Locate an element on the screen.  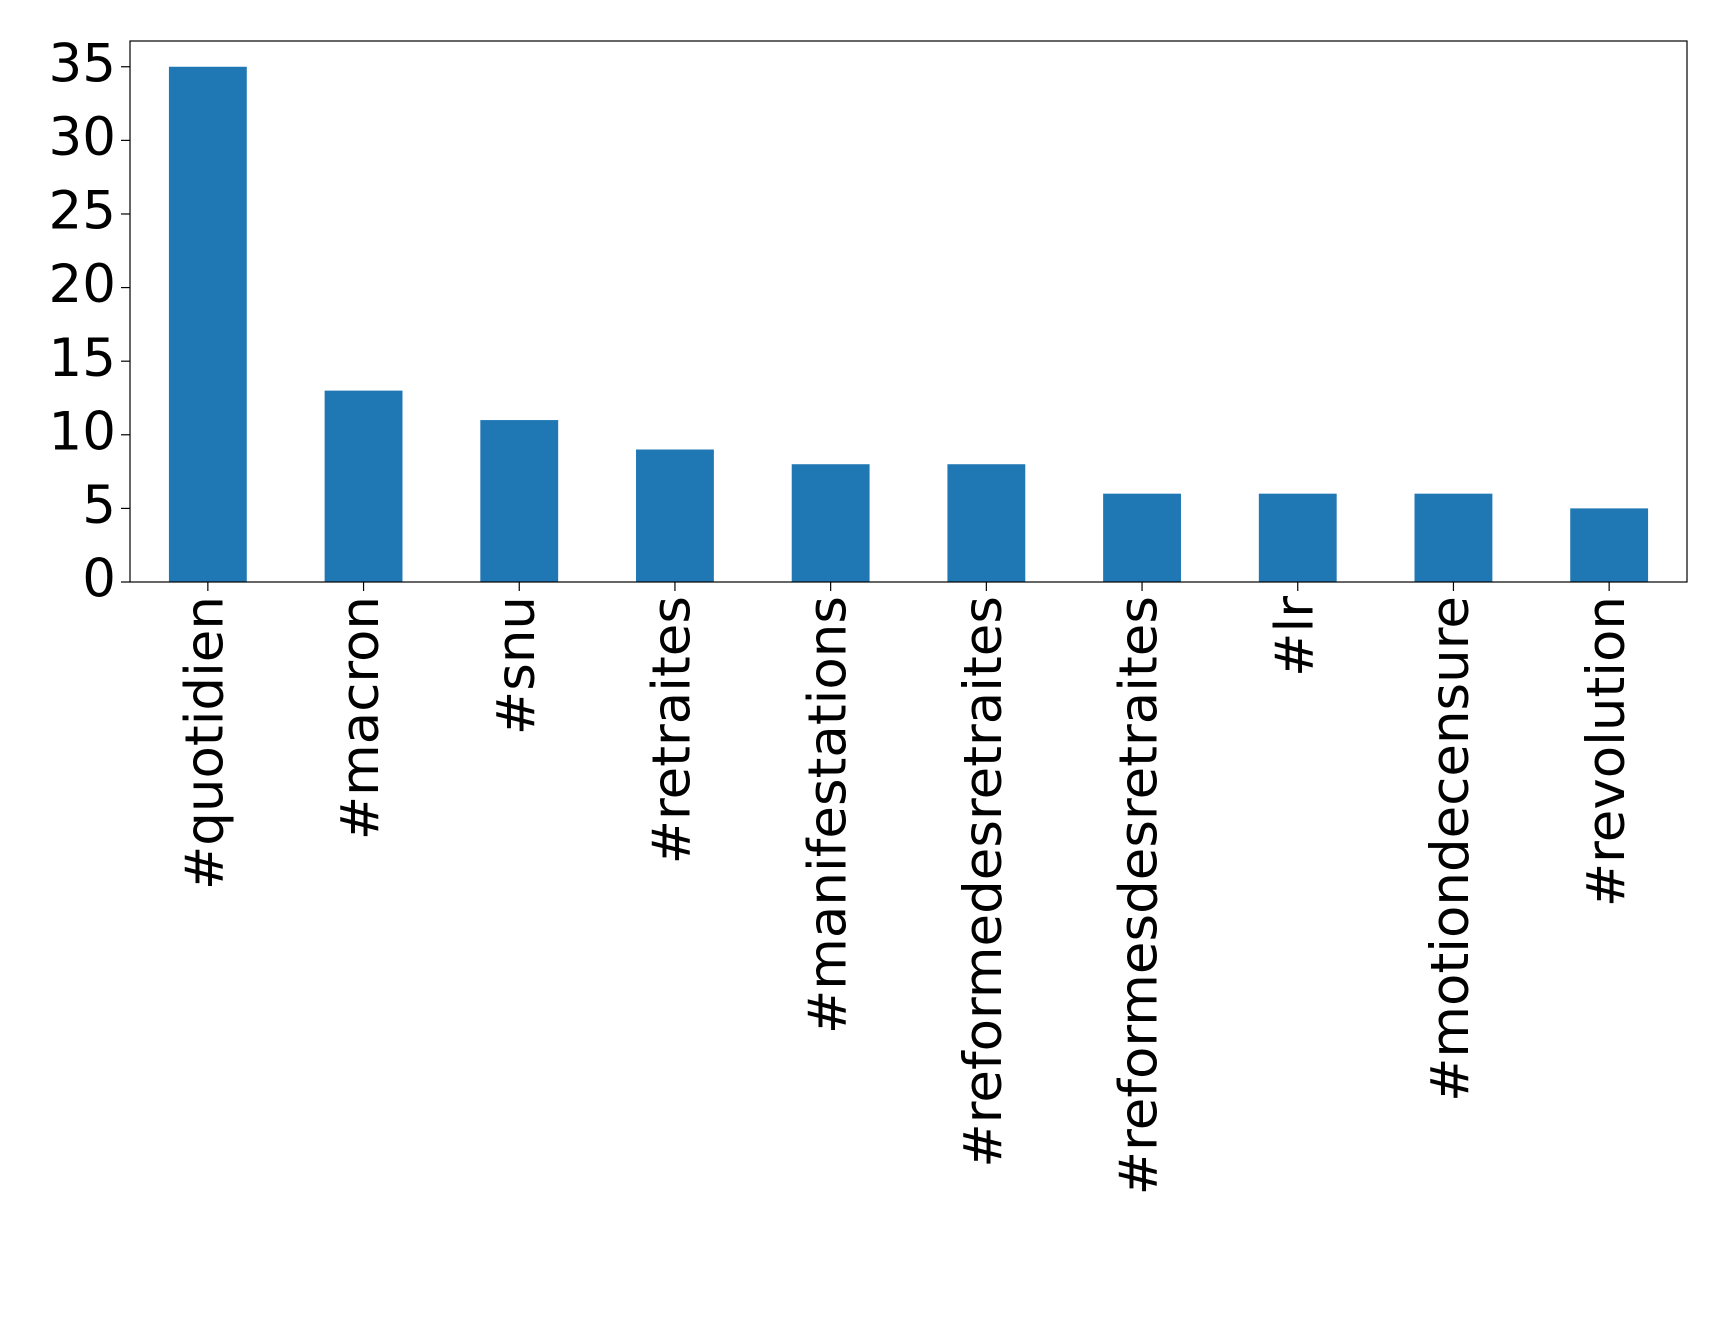
x-tick-label: #manifestations is located at coordinates (827, 815).